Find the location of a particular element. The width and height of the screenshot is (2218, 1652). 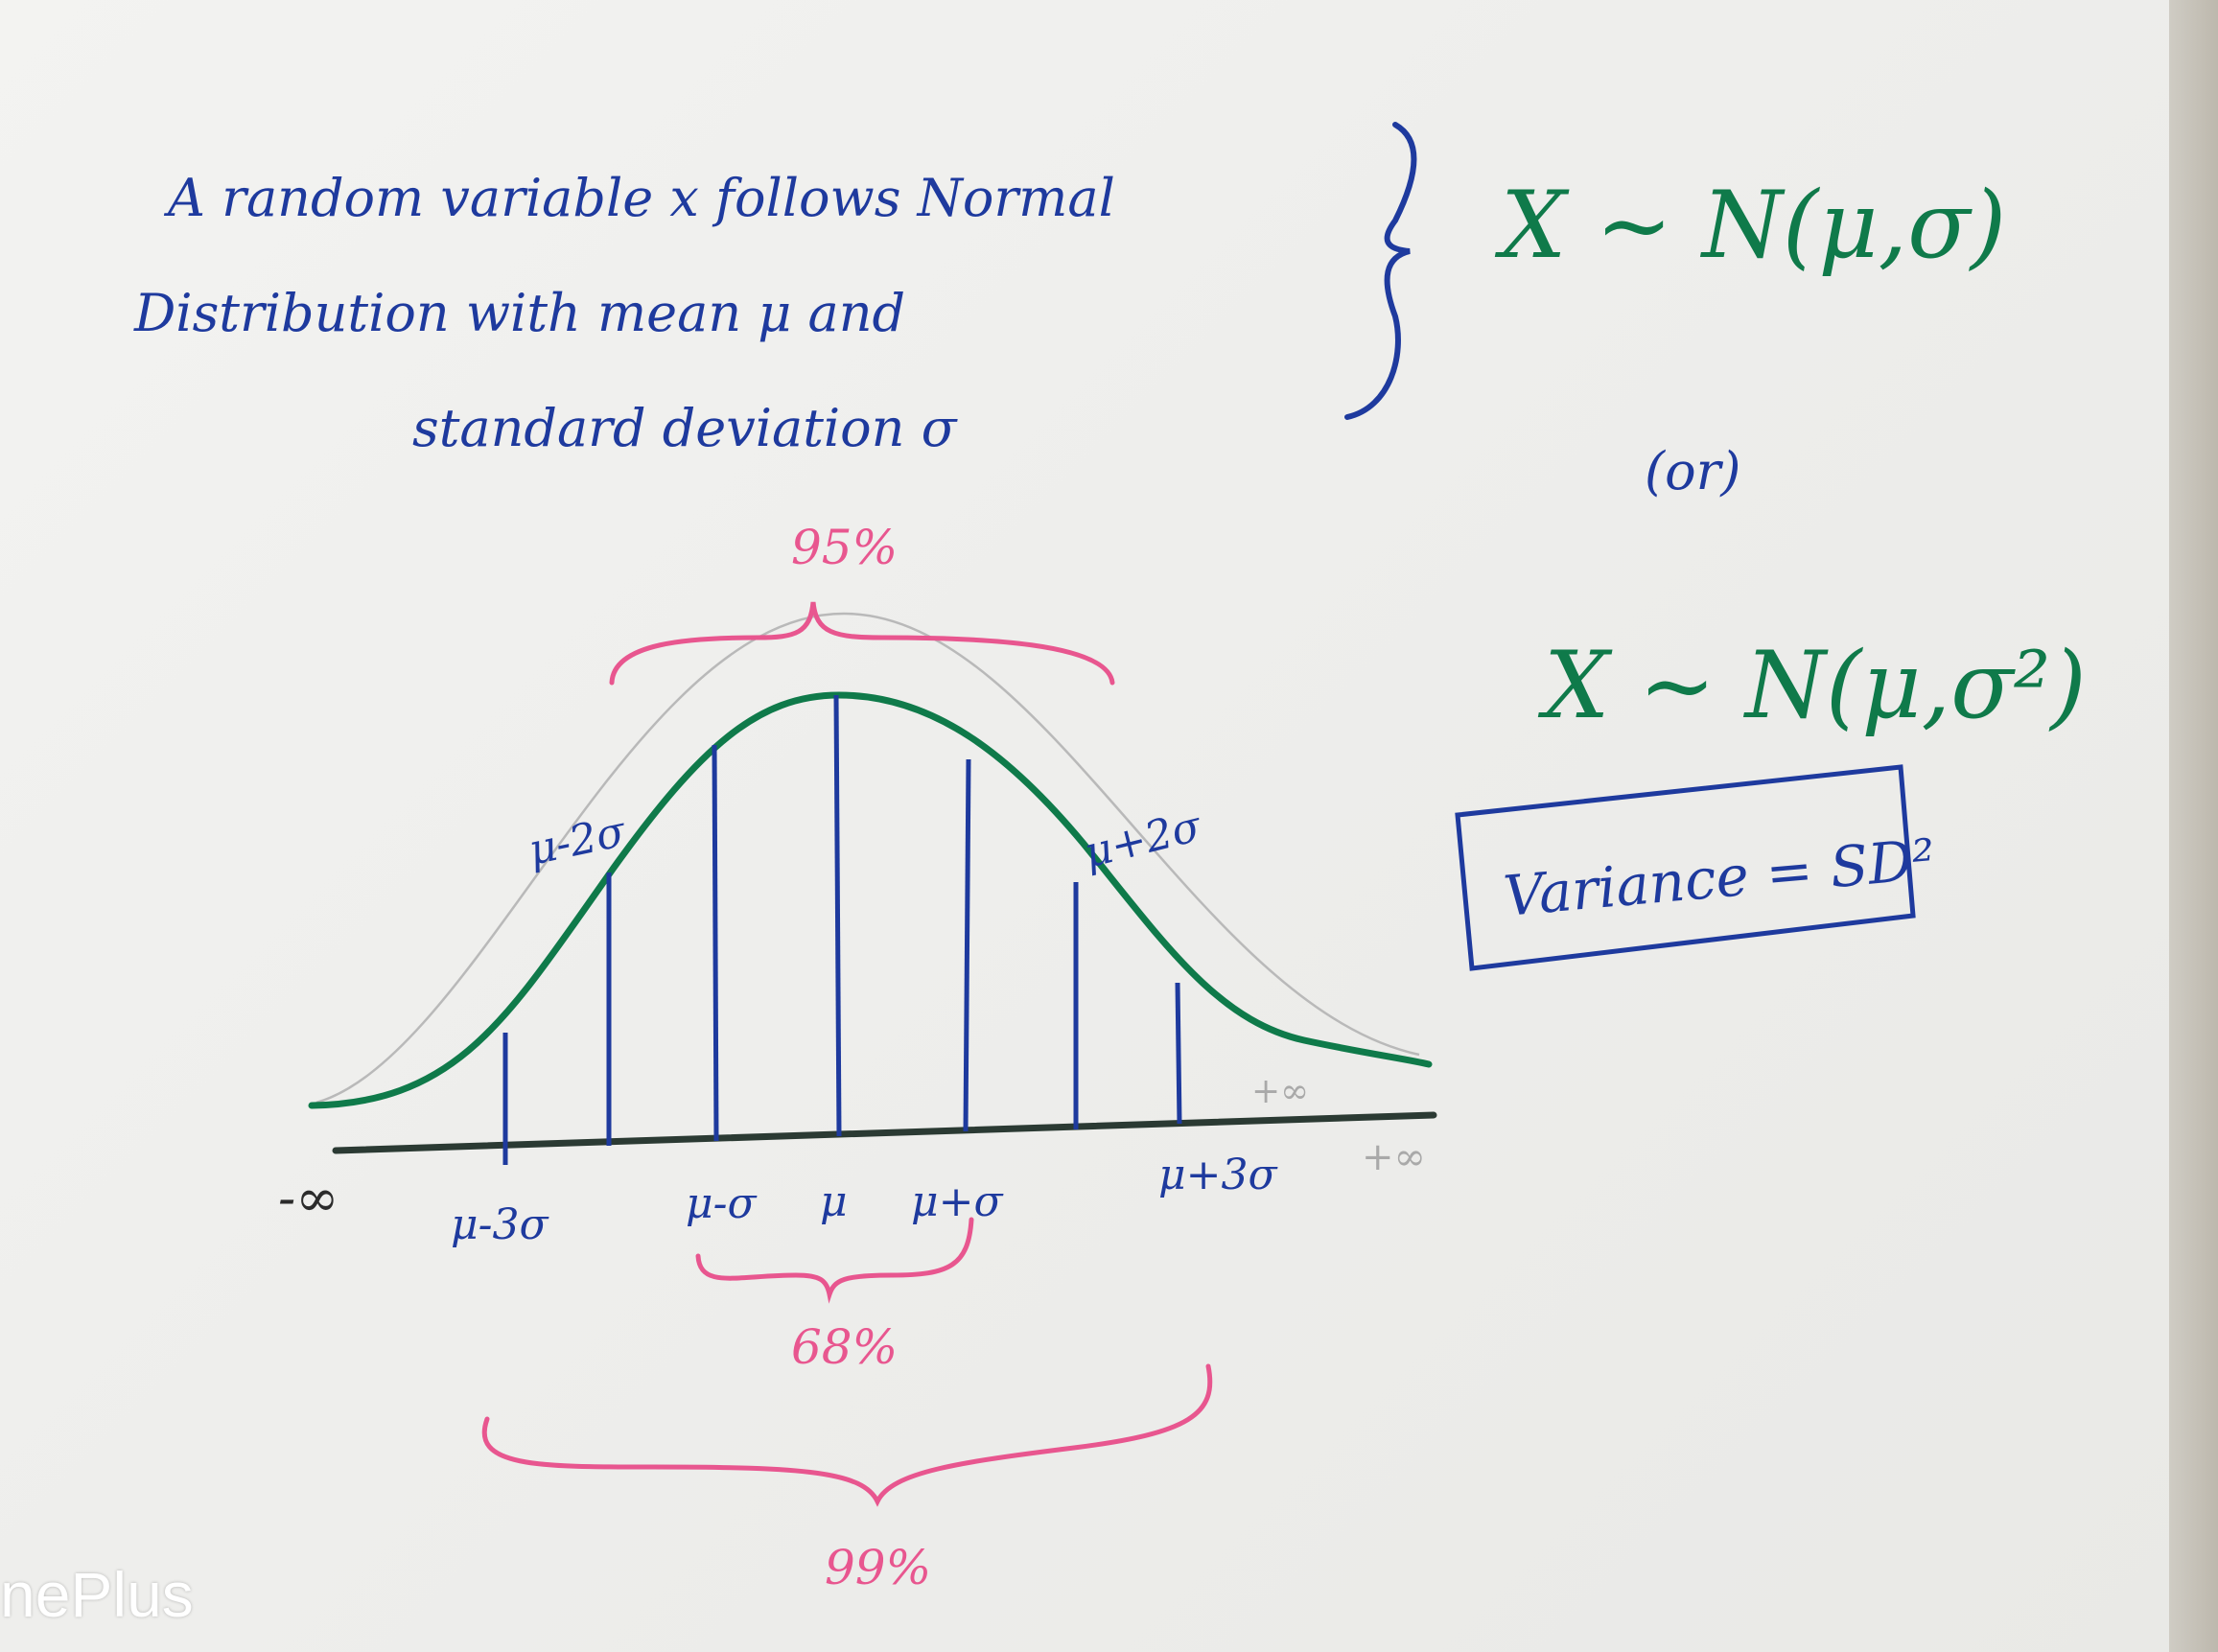

label-neg-infinity: -∞ is located at coordinates (308, 1198).